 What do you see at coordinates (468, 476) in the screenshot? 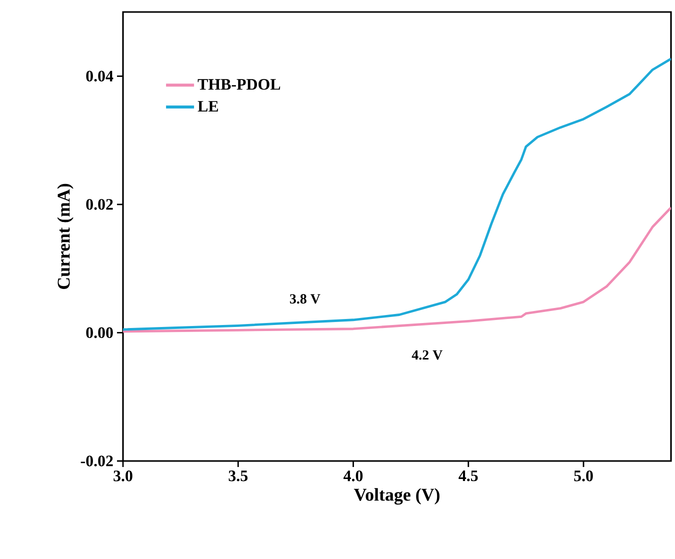
I see `x-tick-label: 4.5` at bounding box center [468, 476].